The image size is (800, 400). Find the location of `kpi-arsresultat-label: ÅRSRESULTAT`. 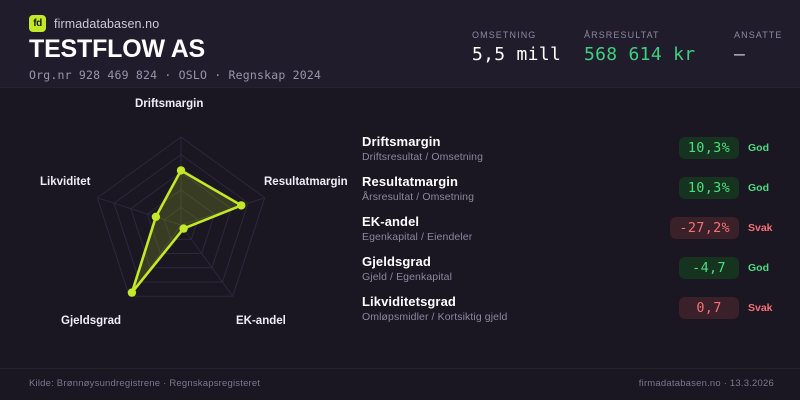

kpi-arsresultat-label: ÅRSRESULTAT is located at coordinates (622, 35).